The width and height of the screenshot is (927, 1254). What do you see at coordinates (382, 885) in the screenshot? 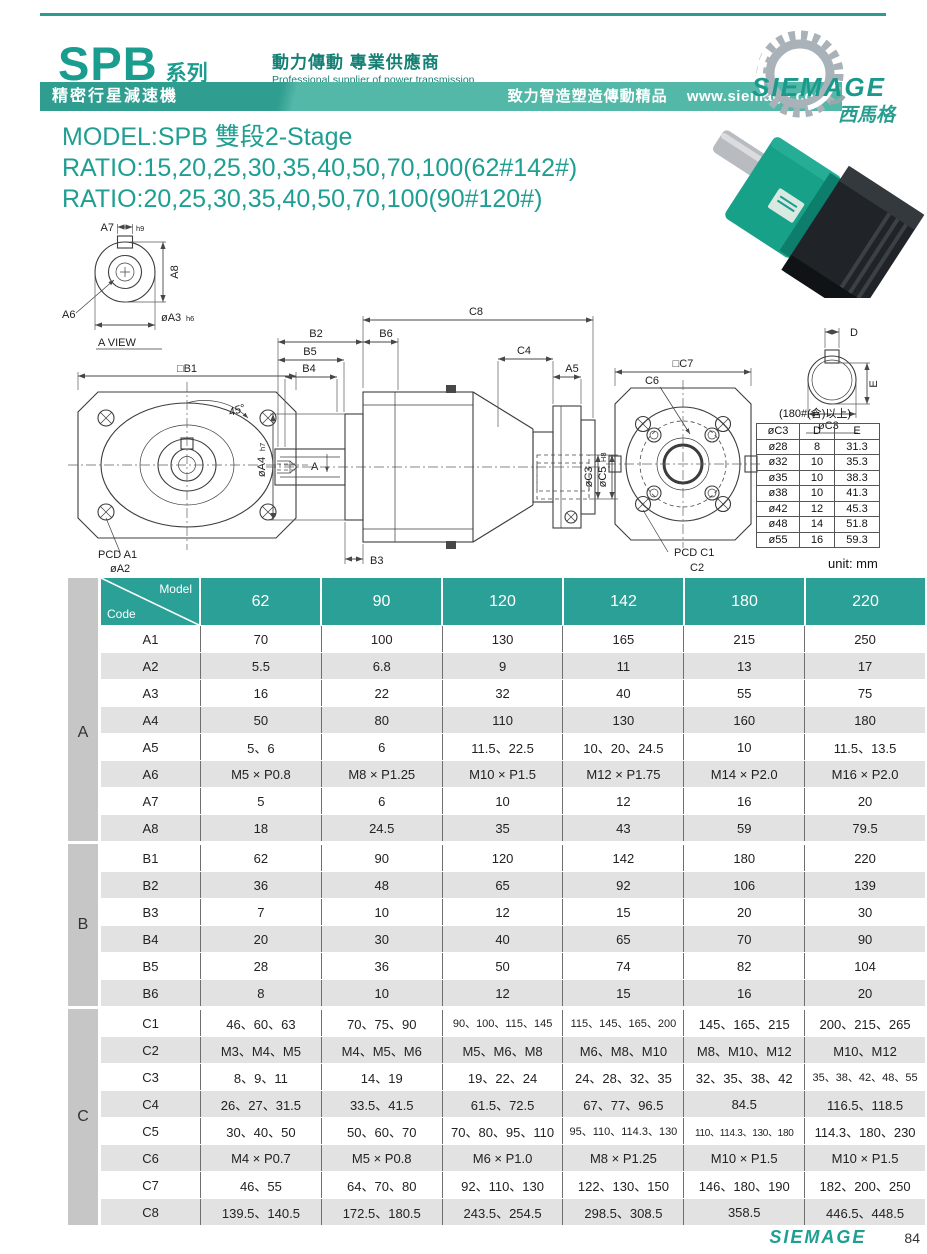
I see `cell-B2-90: 48` at bounding box center [382, 885].